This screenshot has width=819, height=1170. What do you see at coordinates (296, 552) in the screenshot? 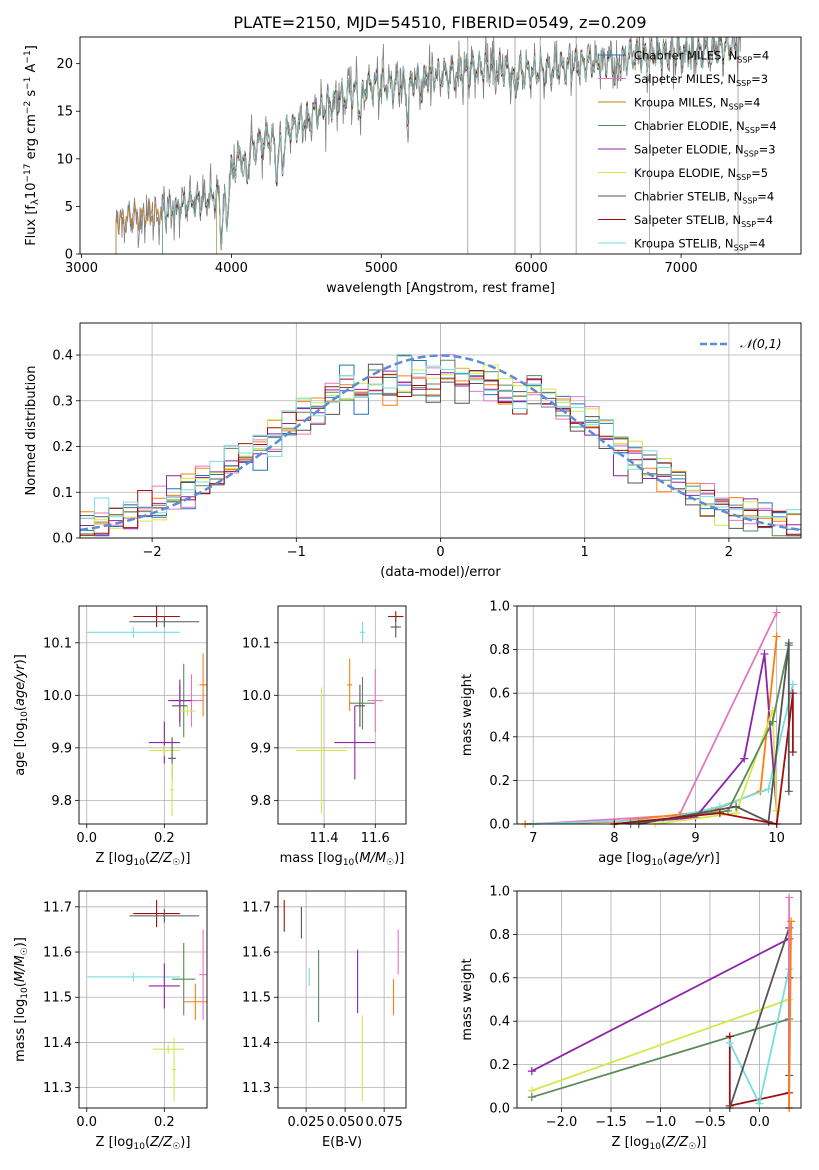
I see `x-tick-label: −1` at bounding box center [296, 552].